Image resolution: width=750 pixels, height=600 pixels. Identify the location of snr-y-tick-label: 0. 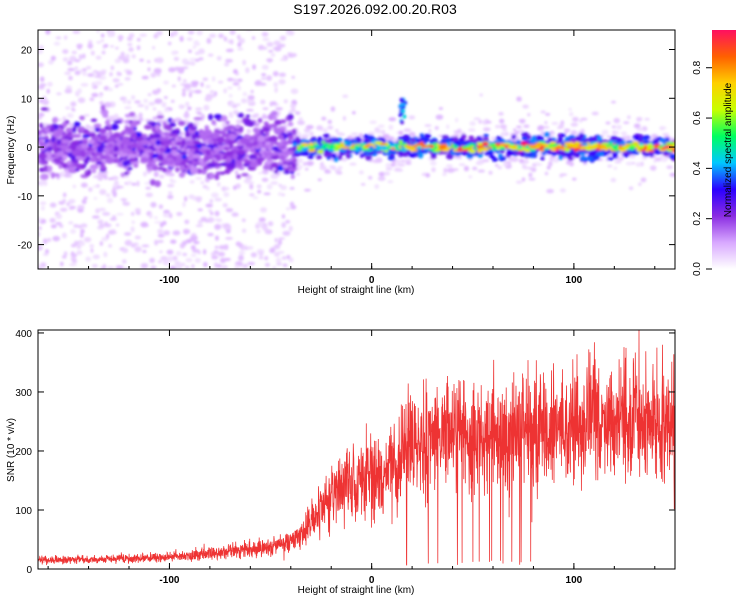
(29, 570).